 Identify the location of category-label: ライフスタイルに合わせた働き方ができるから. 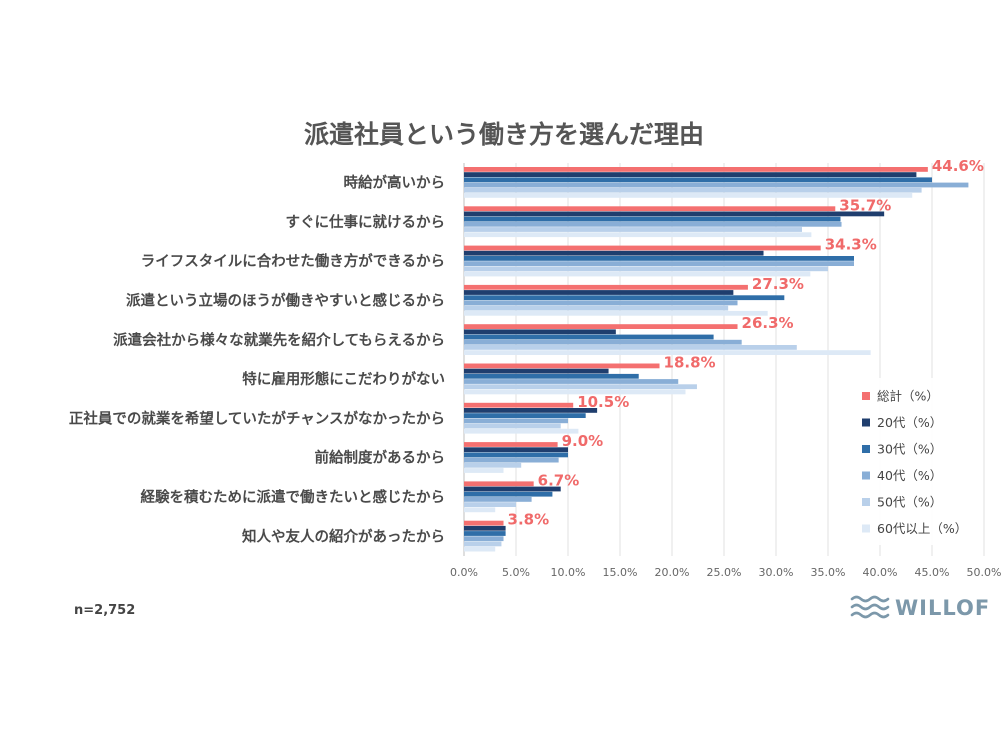
(293, 261).